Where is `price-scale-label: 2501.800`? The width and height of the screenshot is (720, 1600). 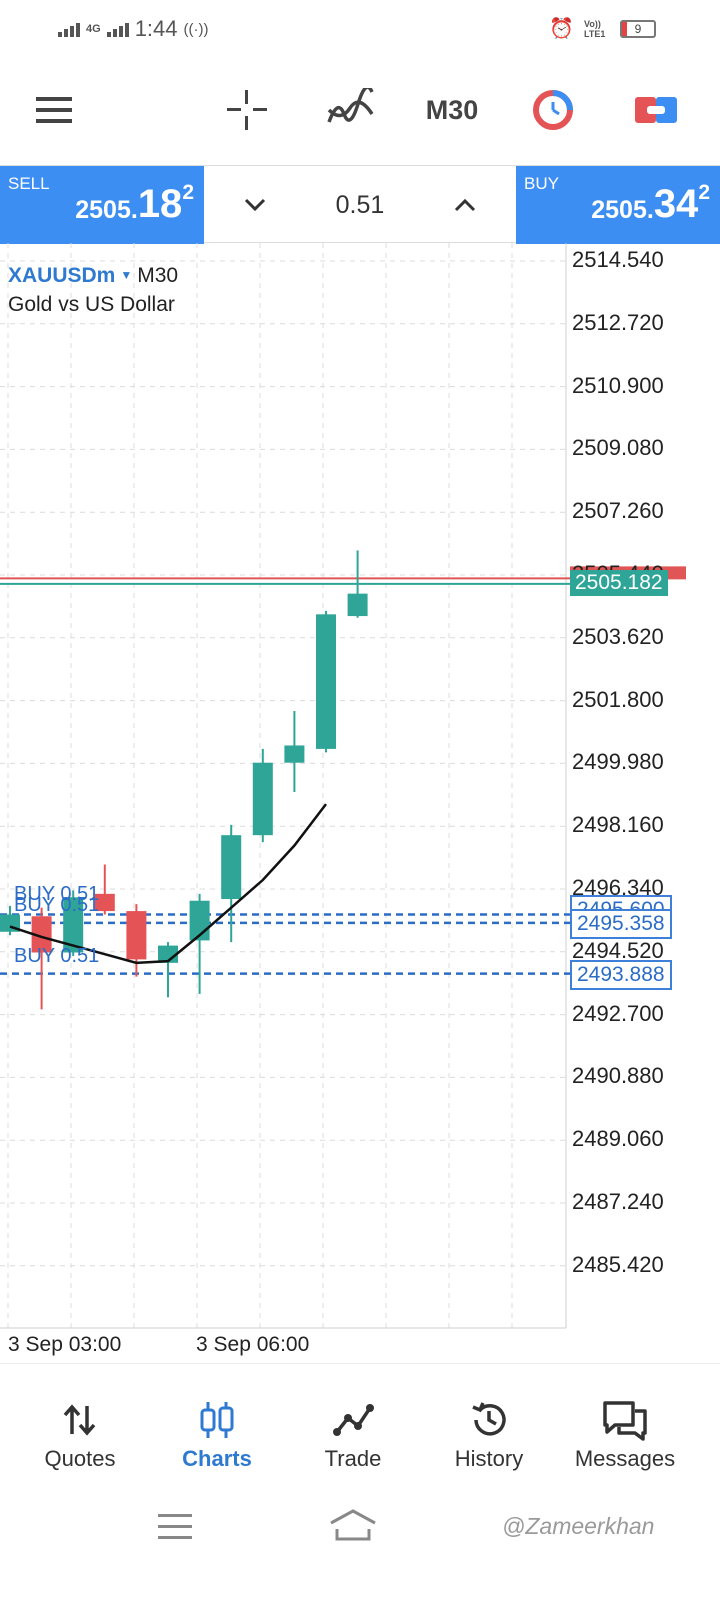 price-scale-label: 2501.800 is located at coordinates (618, 699).